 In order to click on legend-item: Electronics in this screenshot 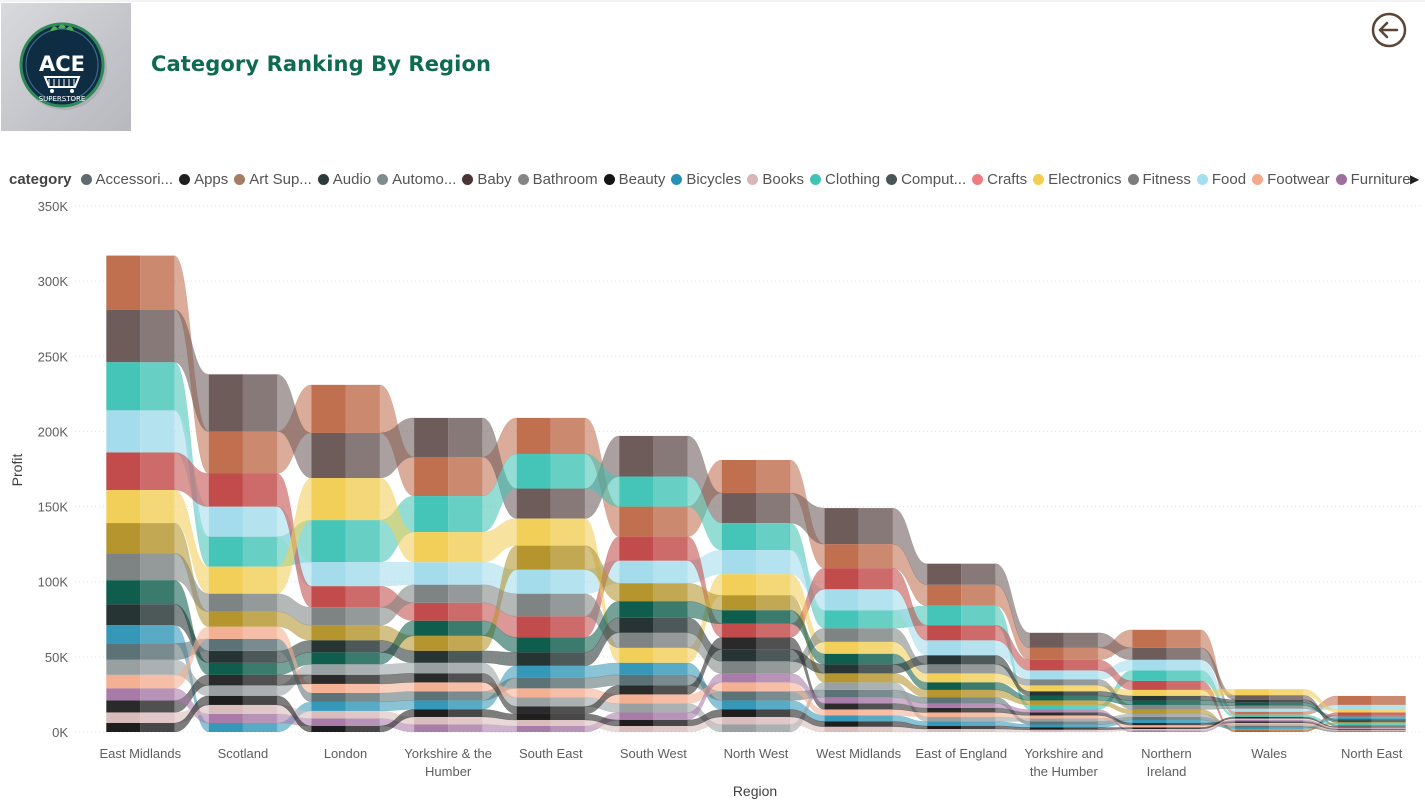, I will do `click(1077, 179)`.